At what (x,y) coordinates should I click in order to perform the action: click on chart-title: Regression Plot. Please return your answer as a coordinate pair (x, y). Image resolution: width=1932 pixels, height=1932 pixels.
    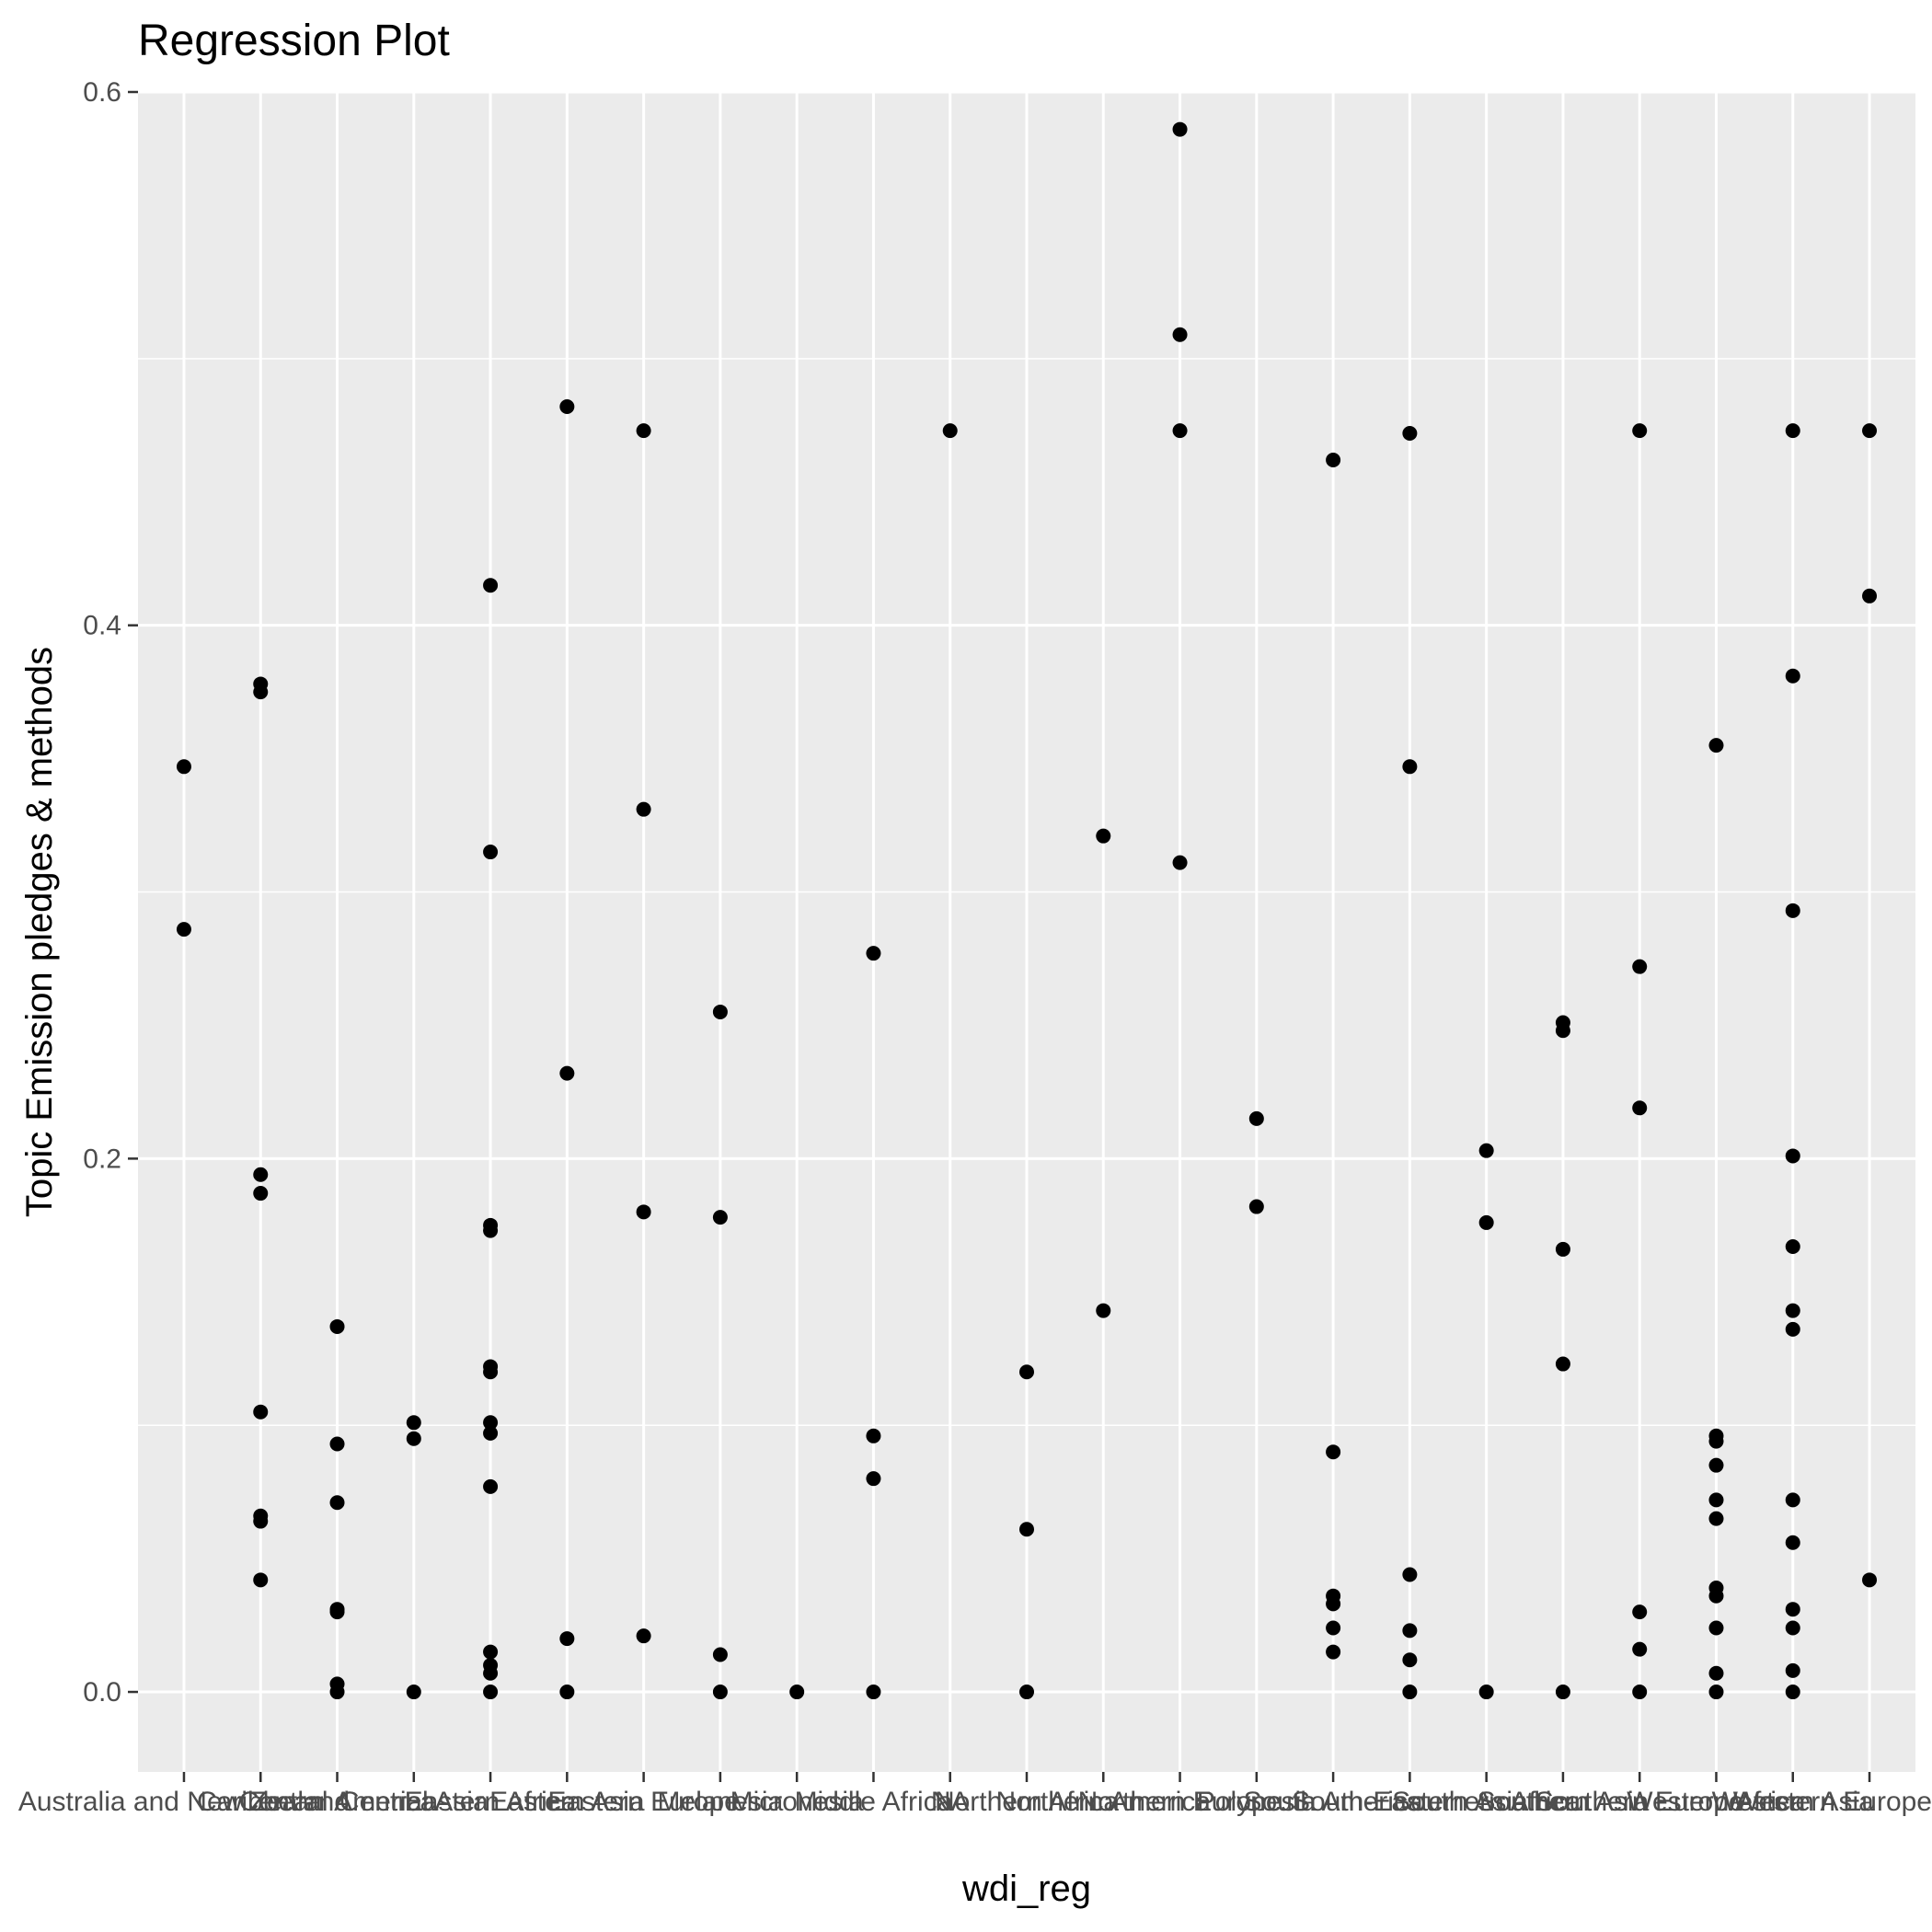
    Looking at the image, I should click on (294, 41).